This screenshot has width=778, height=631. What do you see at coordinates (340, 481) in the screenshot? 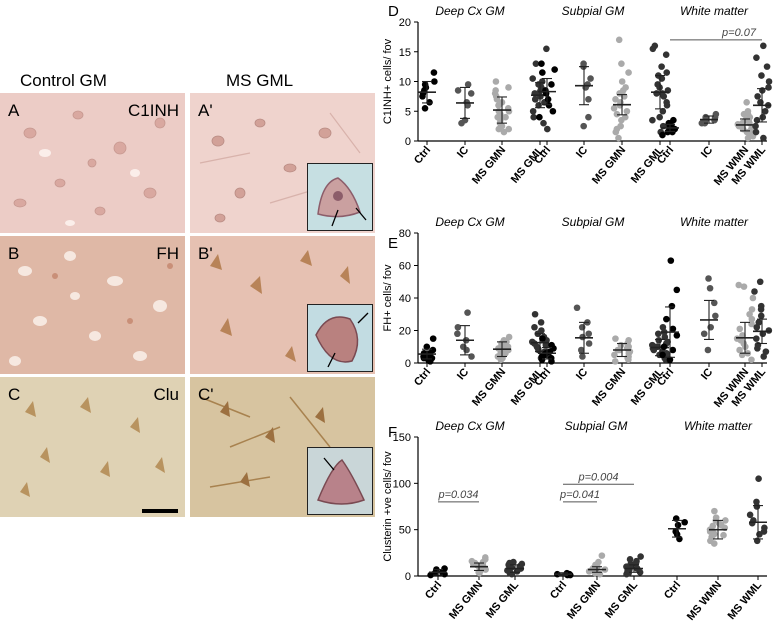
I see `inset-c-prime` at bounding box center [340, 481].